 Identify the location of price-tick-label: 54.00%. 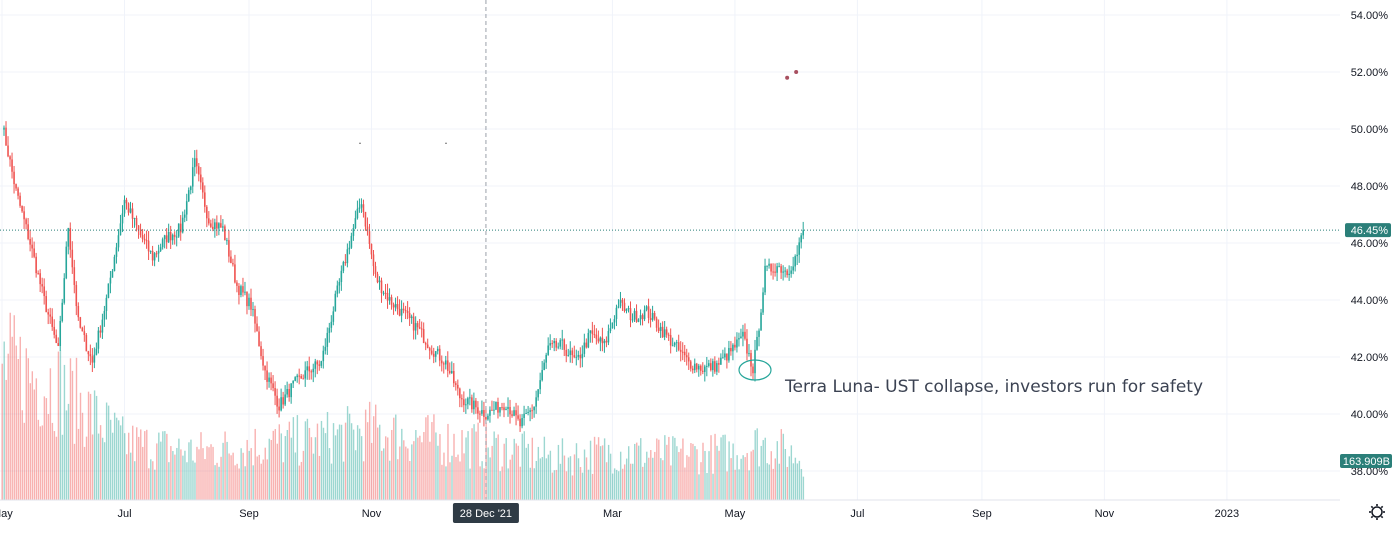
(1370, 16).